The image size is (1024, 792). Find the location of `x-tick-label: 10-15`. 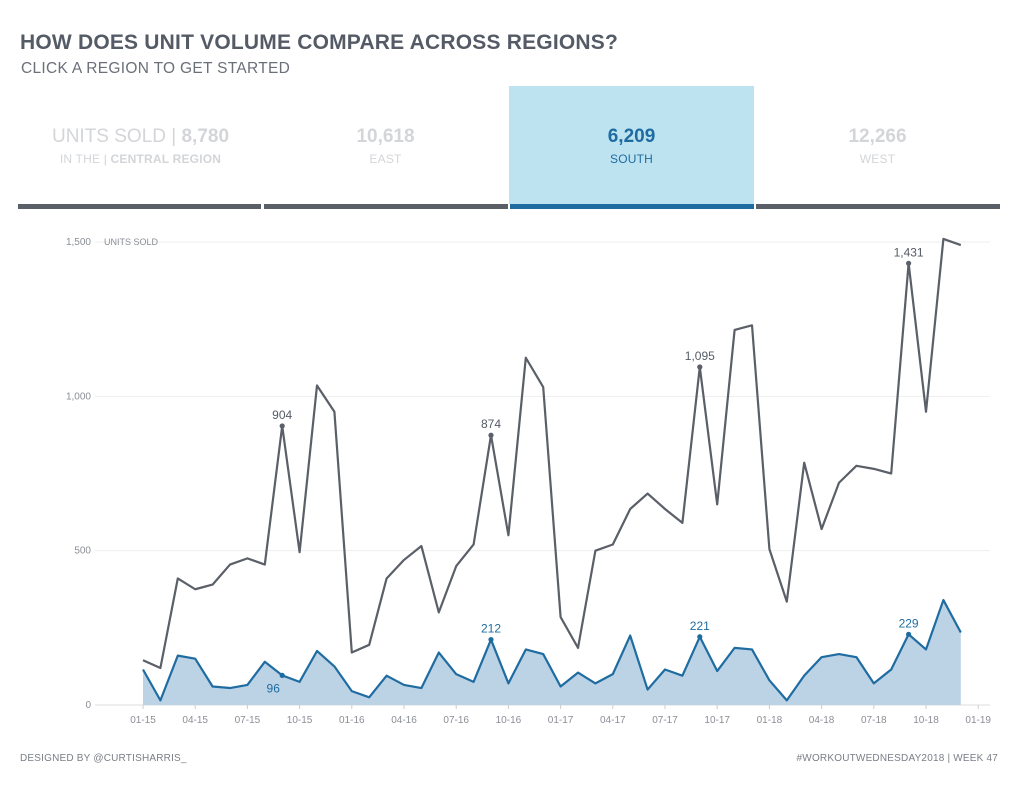

x-tick-label: 10-15 is located at coordinates (300, 720).